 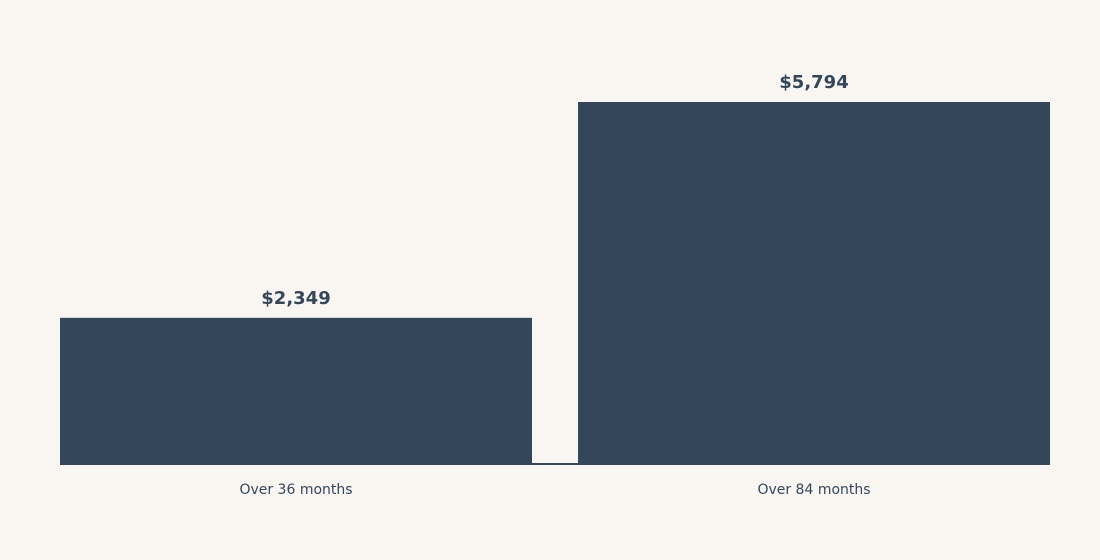 I want to click on value-label-over-84-months: $5,794, so click(x=813, y=82).